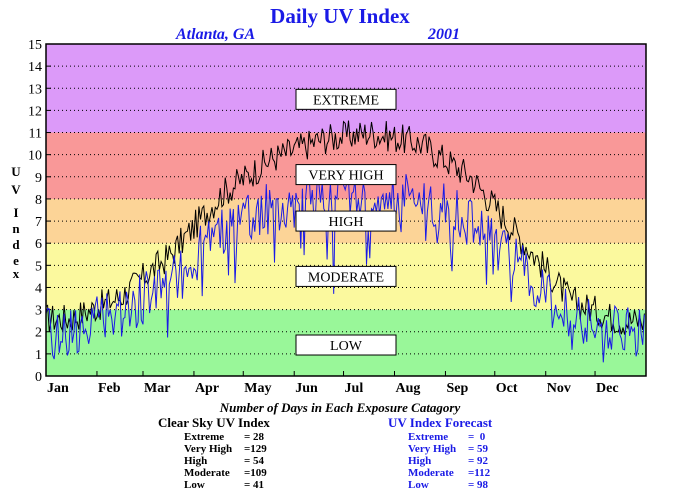 The height and width of the screenshot is (500, 680). Describe the element at coordinates (507, 388) in the screenshot. I see `x-tick-label: Oct` at that location.